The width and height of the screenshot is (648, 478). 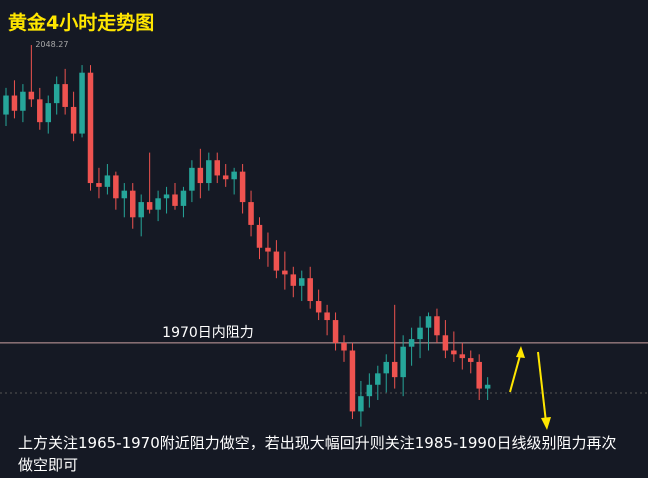 What do you see at coordinates (520, 352) in the screenshot?
I see `arrow-up-head` at bounding box center [520, 352].